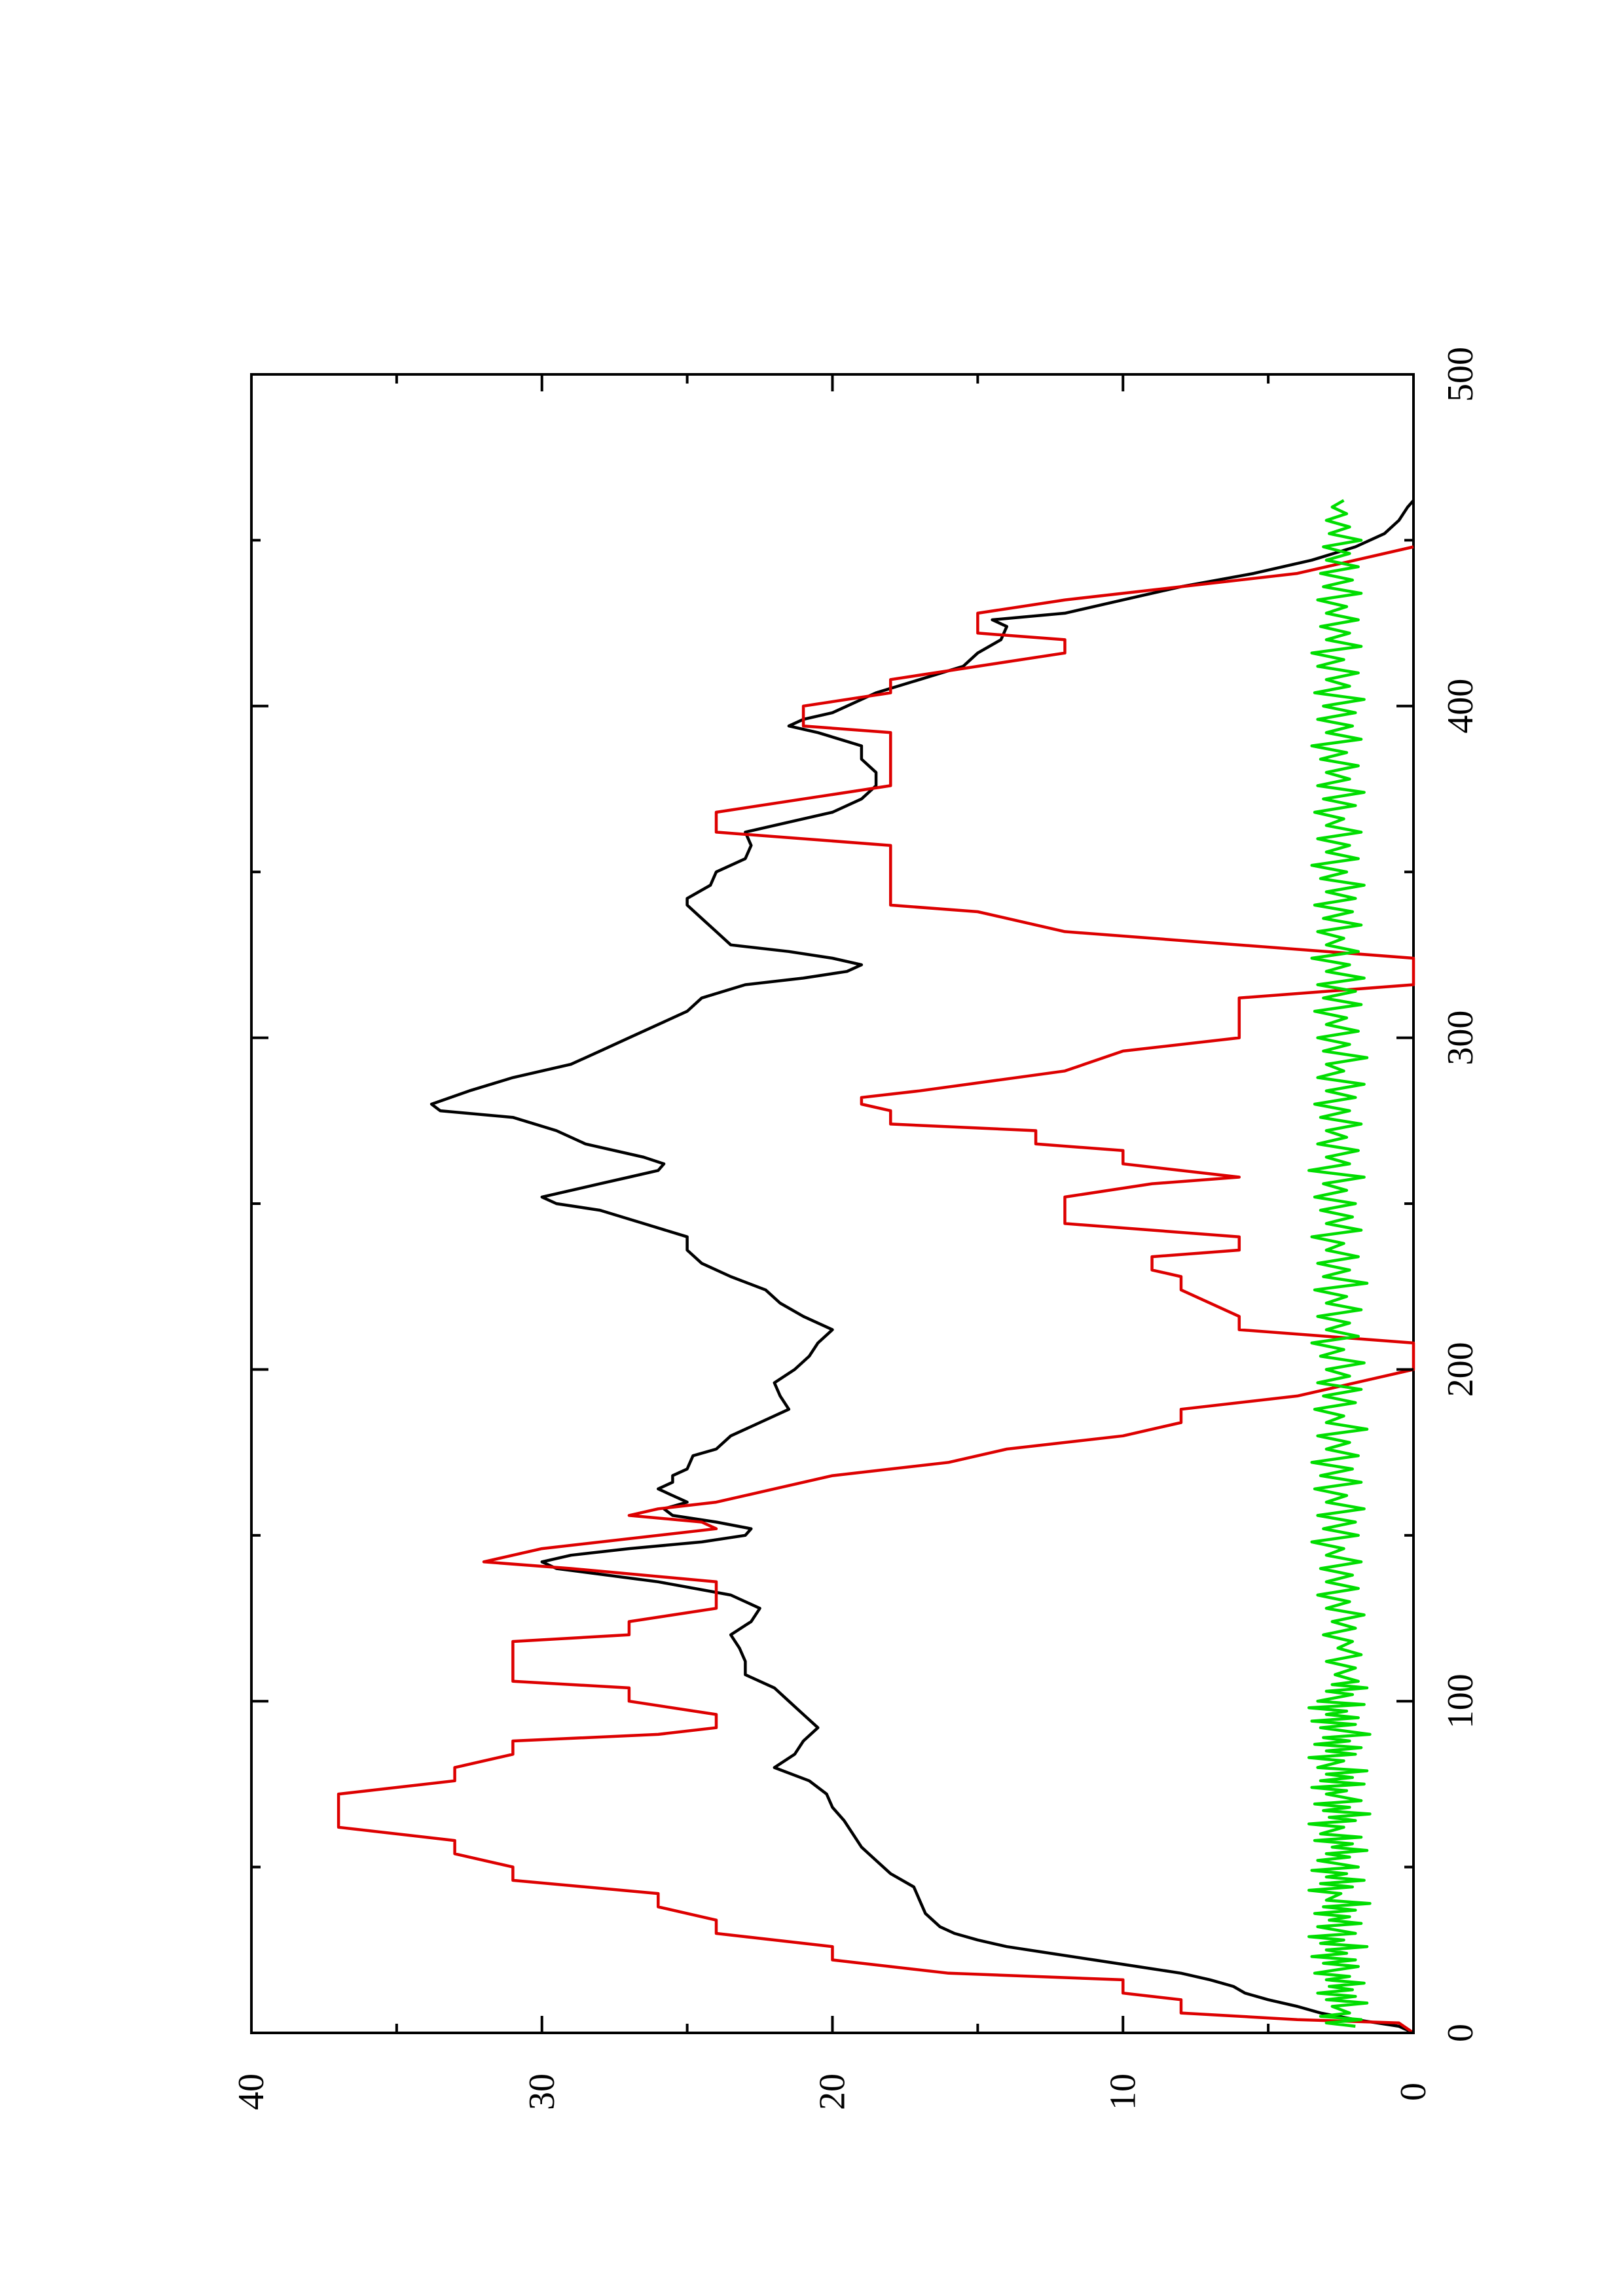 Image resolution: width=1623 pixels, height=2296 pixels. Describe the element at coordinates (1413, 2092) in the screenshot. I see `y-tick-label: 0` at that location.